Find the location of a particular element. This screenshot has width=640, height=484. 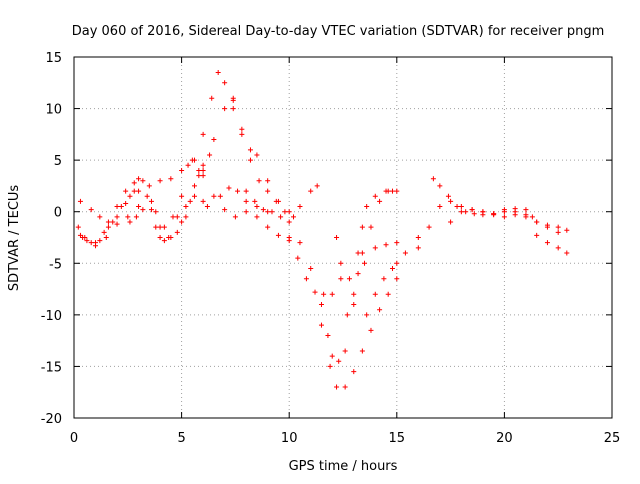

x-tick-label: 15 is located at coordinates (397, 438).